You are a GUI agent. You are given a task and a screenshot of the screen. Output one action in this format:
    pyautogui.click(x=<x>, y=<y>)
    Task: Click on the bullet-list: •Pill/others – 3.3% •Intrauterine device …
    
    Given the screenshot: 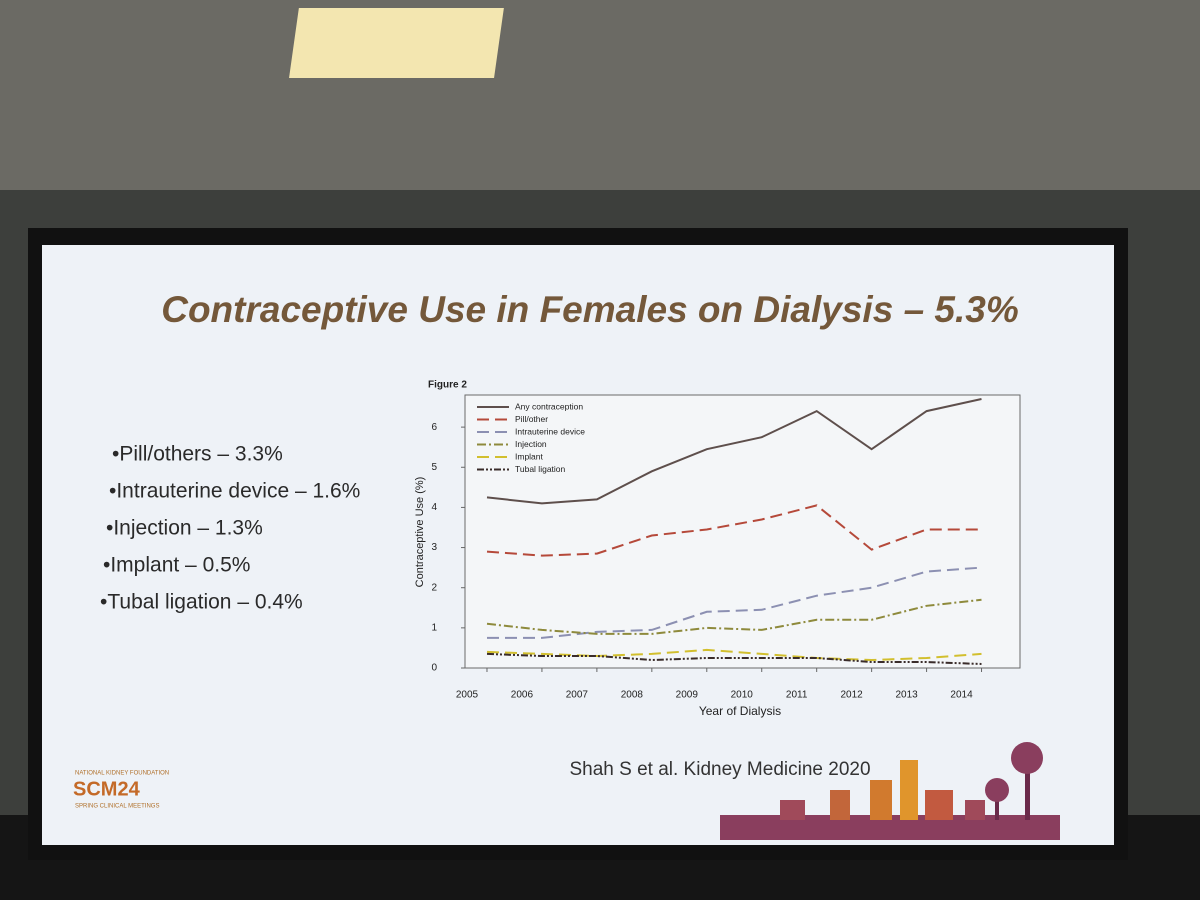 What is the action you would take?
    pyautogui.click(x=230, y=528)
    